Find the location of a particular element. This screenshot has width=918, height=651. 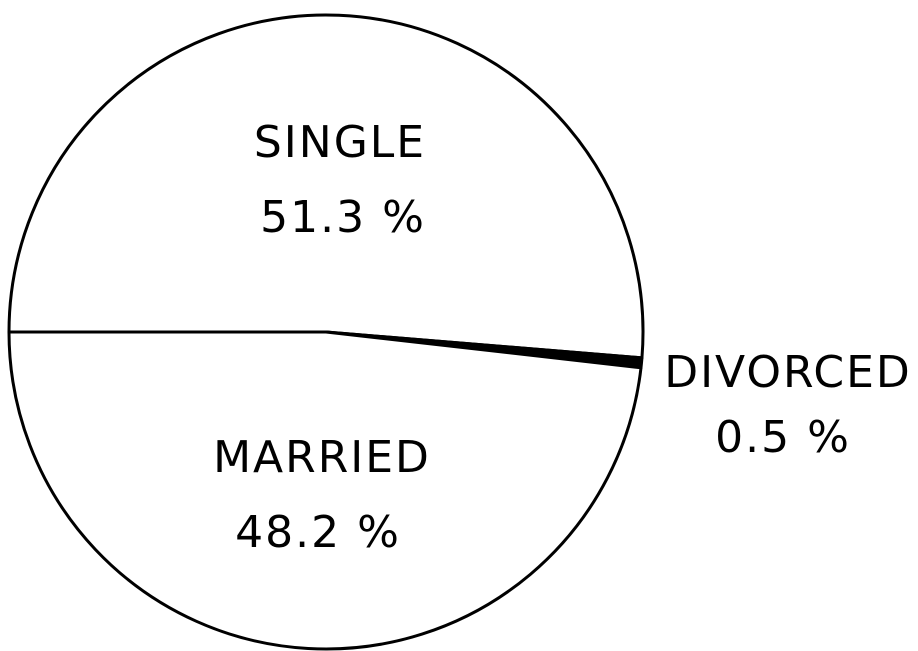

slice-value-label: 51.3 % is located at coordinates (343, 217).